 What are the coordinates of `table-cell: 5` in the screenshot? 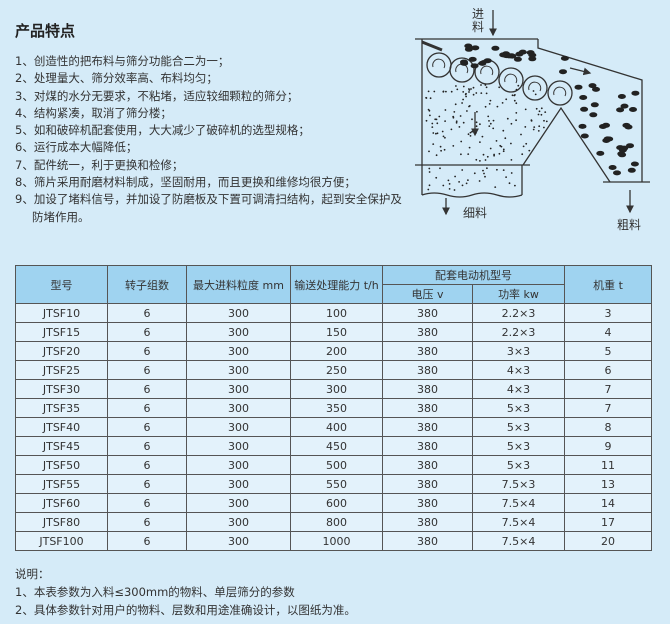 It's located at (608, 351).